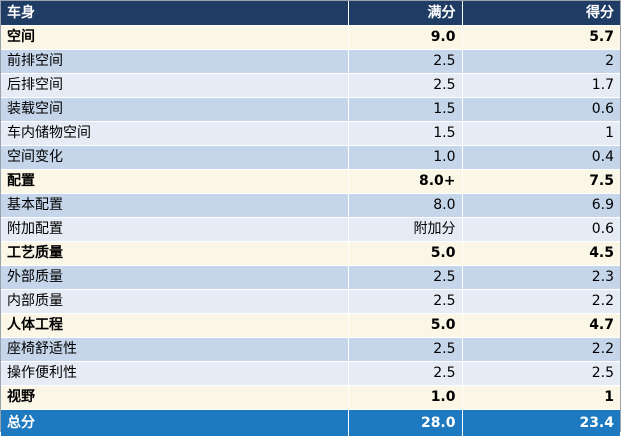 The width and height of the screenshot is (621, 436). I want to click on row-score: 7.5, so click(541, 182).